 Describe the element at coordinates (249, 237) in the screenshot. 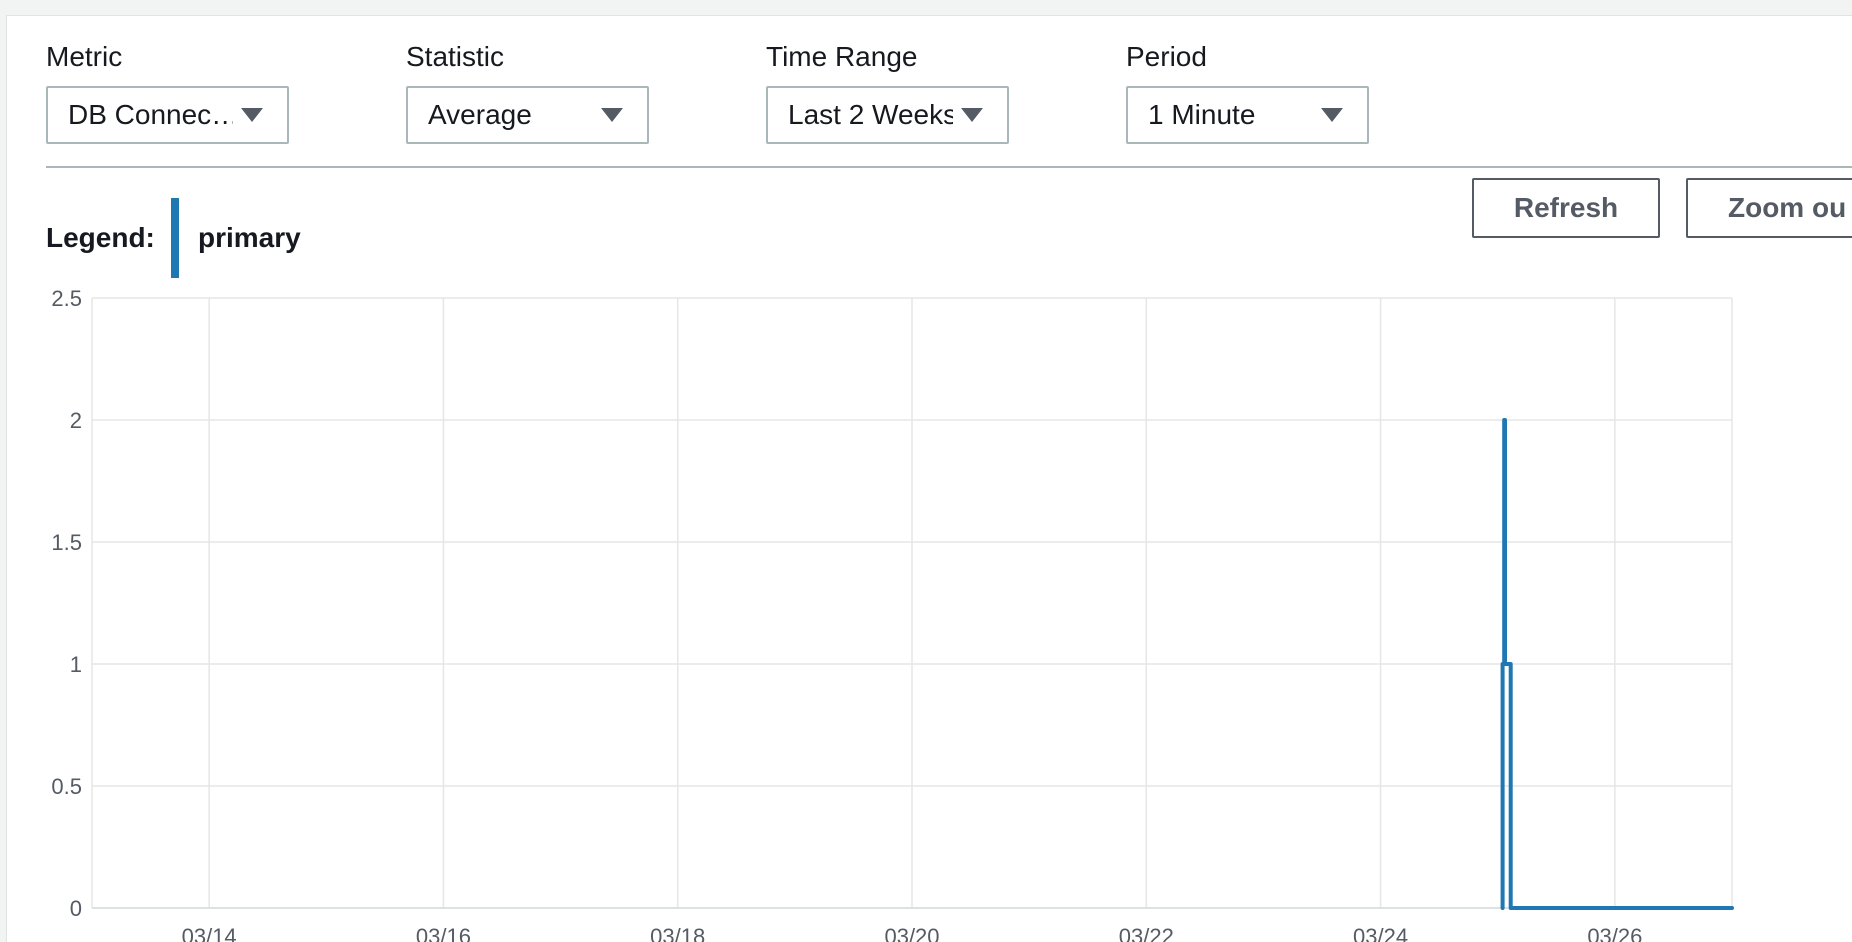

I see `legend-series-primary: primary` at that location.